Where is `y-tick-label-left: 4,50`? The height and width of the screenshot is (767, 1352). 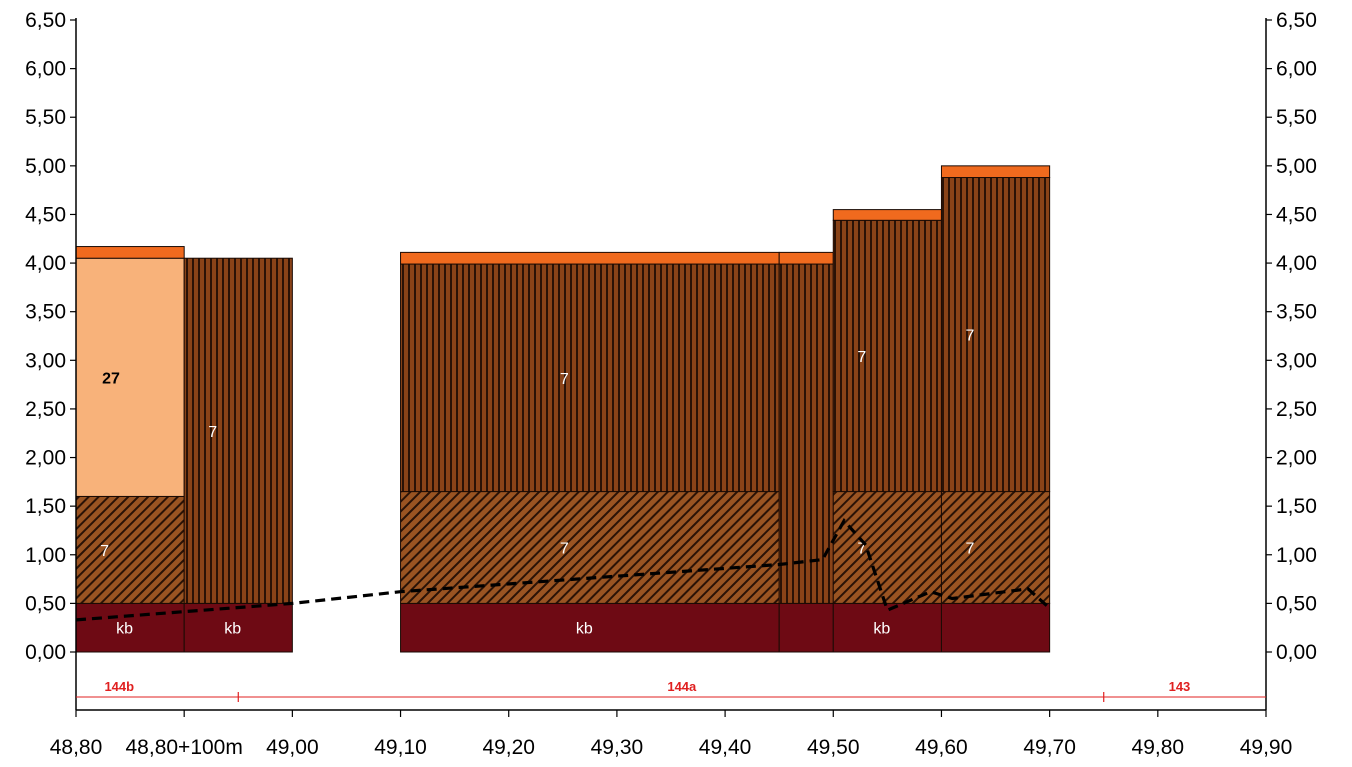 y-tick-label-left: 4,50 is located at coordinates (45, 214).